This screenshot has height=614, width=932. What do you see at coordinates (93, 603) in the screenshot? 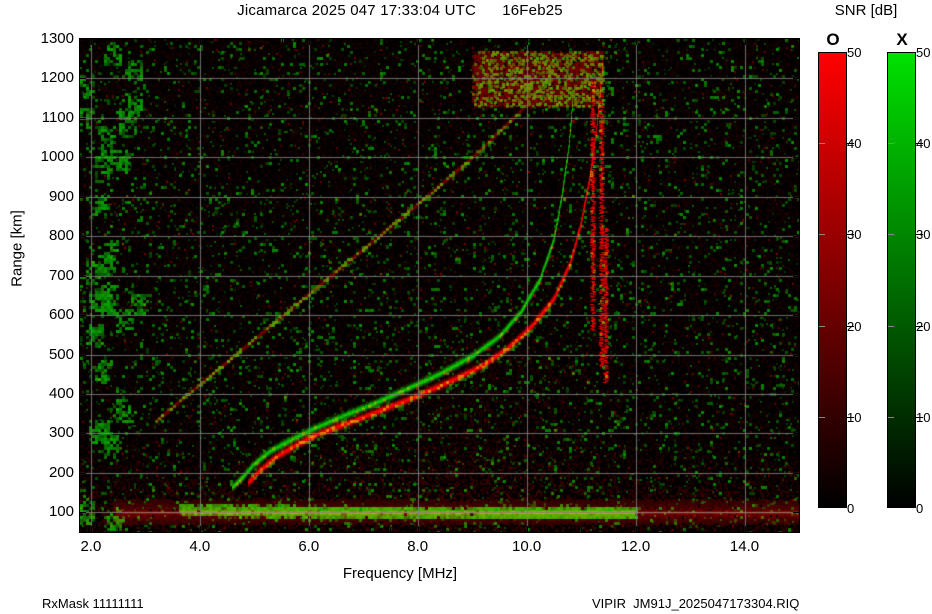
I see `rxmask-footer: RxMask 11111111` at bounding box center [93, 603].